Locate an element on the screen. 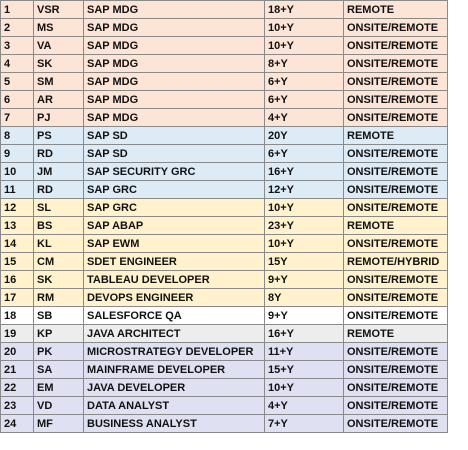 Image resolution: width=468 pixels, height=450 pixels. table-row: 4 SK SAP MDG 8+Y ONSITE/REMOTE is located at coordinates (224, 63).